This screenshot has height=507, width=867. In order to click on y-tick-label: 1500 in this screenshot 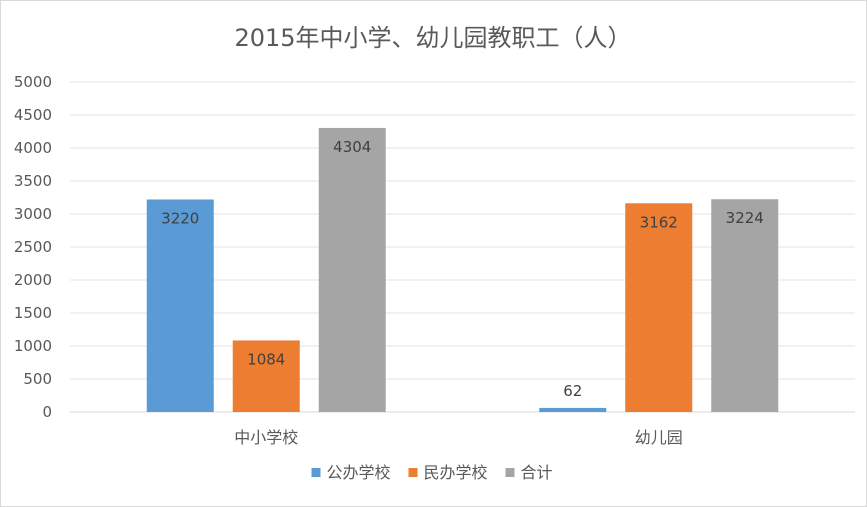, I will do `click(33, 313)`.